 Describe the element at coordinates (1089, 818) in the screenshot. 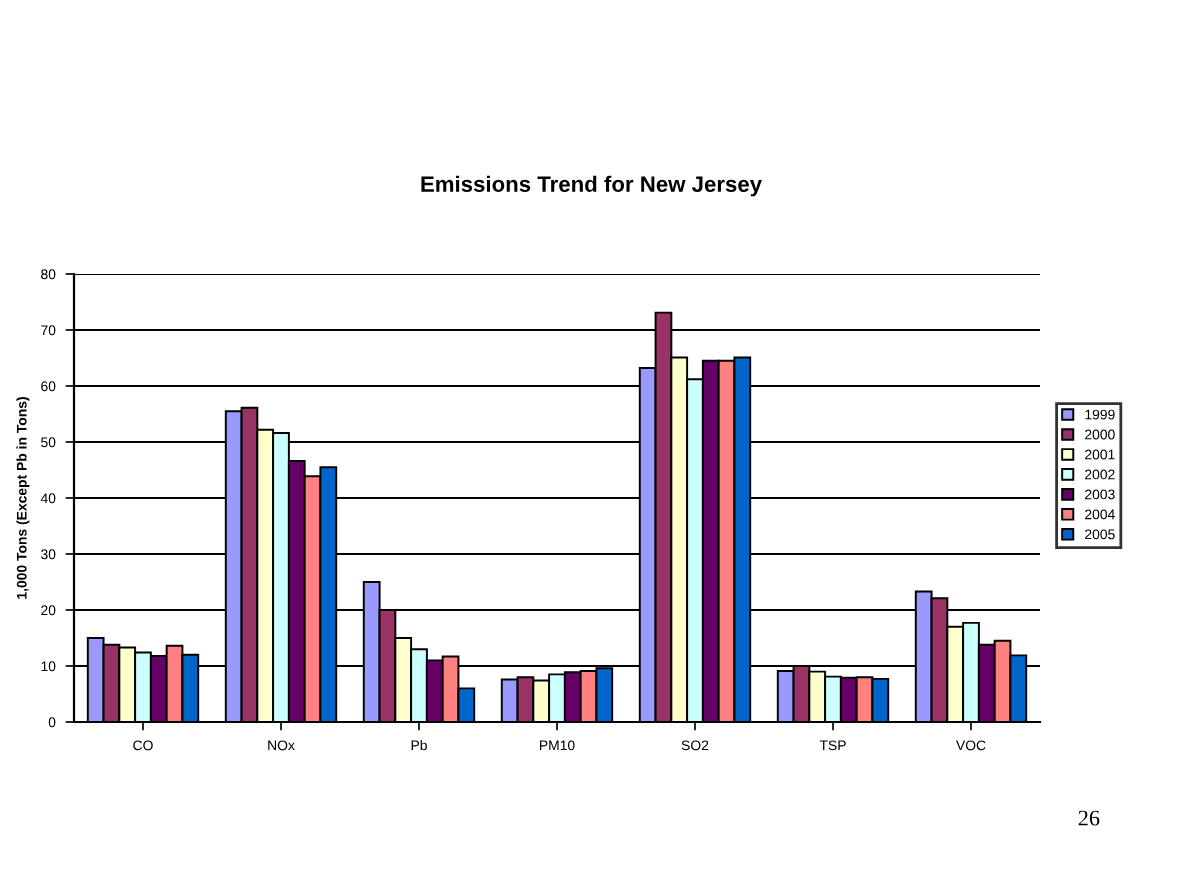

I see `text: 26` at that location.